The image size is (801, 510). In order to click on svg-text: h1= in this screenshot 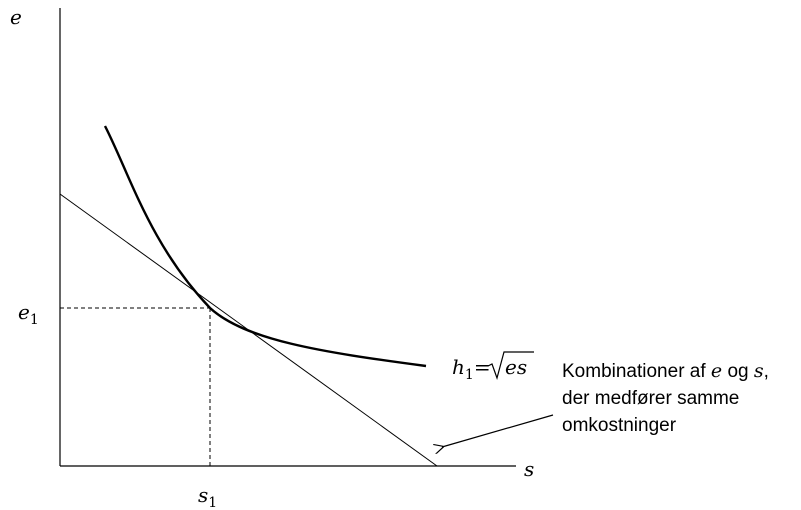, I will do `click(471, 369)`.